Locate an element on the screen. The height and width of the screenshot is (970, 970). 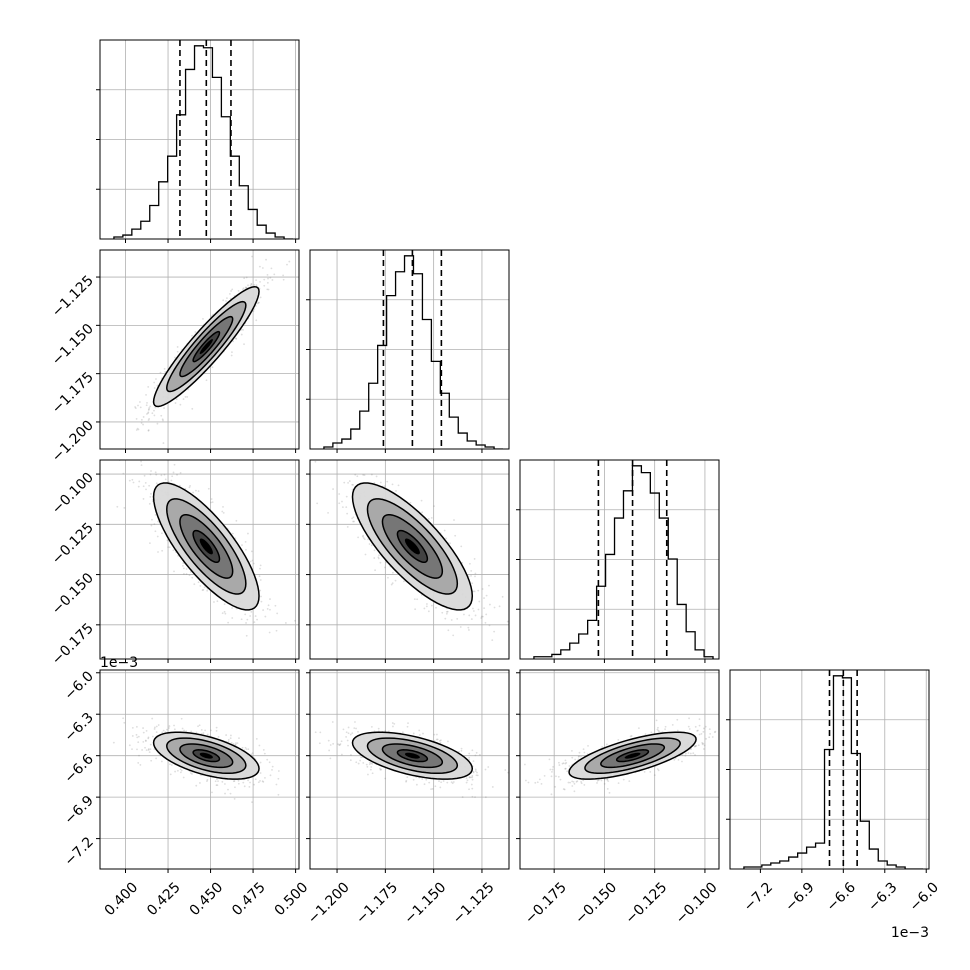
y-tick-label: −1.200 is located at coordinates (73, 441).